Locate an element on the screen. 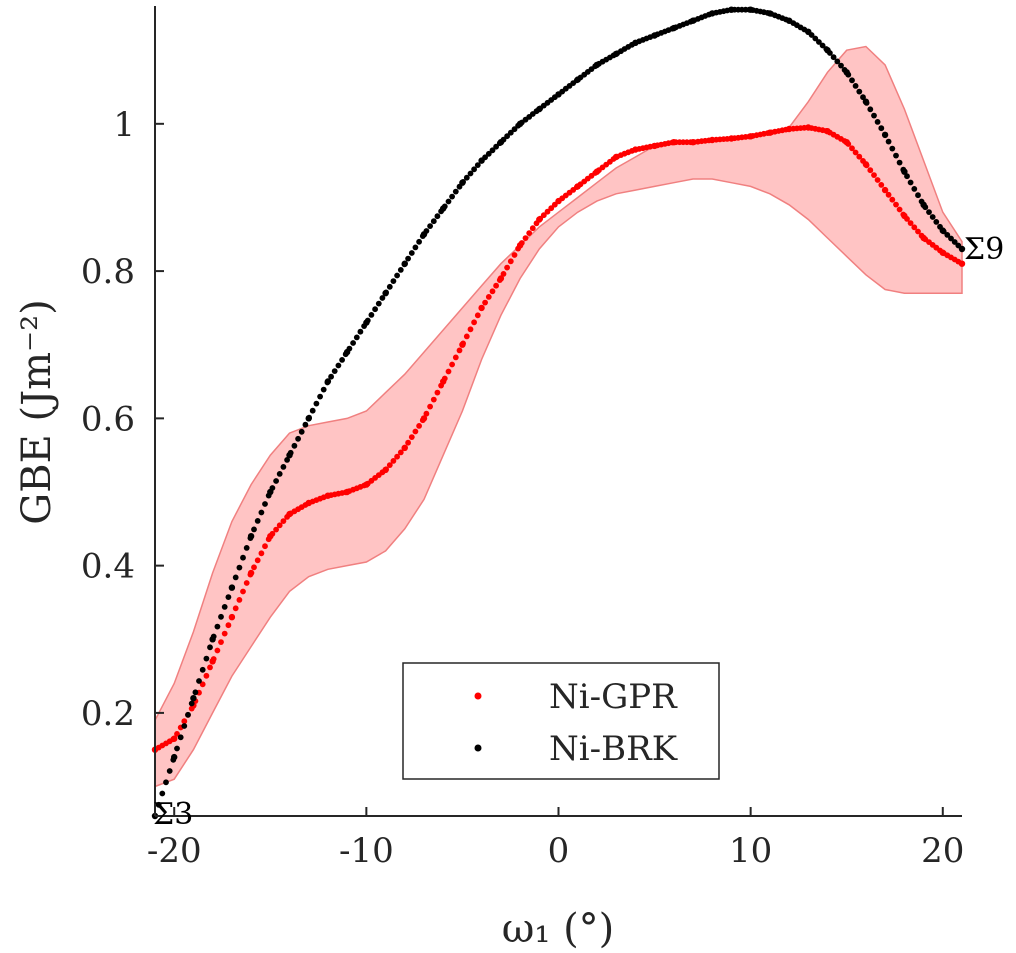 This screenshot has height=953, width=1016. legend-marker is located at coordinates (478, 696).